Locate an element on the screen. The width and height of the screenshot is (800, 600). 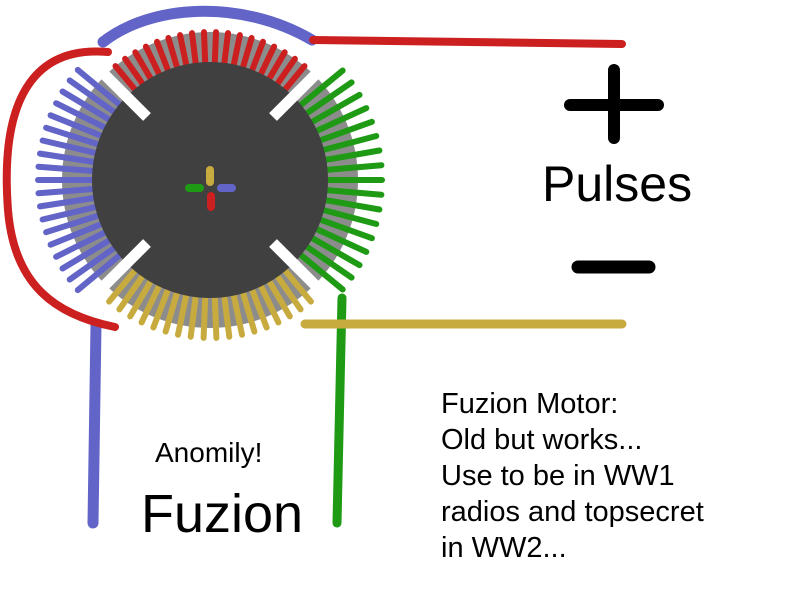
blue-wire-top is located at coordinates (207, 26).